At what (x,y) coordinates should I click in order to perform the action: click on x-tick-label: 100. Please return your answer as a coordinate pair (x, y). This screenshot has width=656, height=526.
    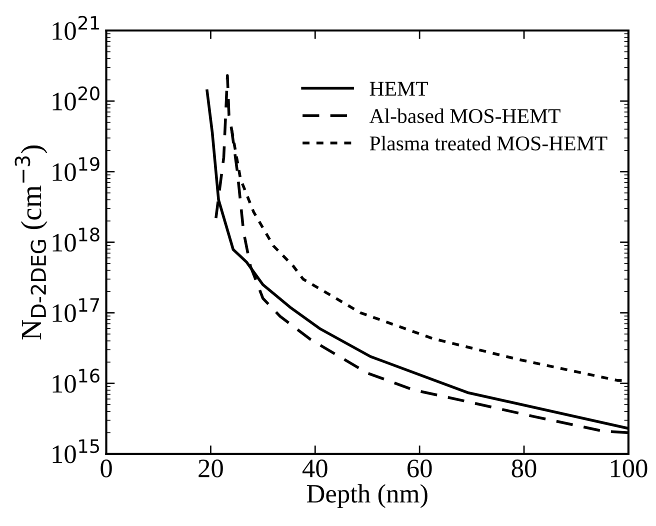
    Looking at the image, I should click on (629, 469).